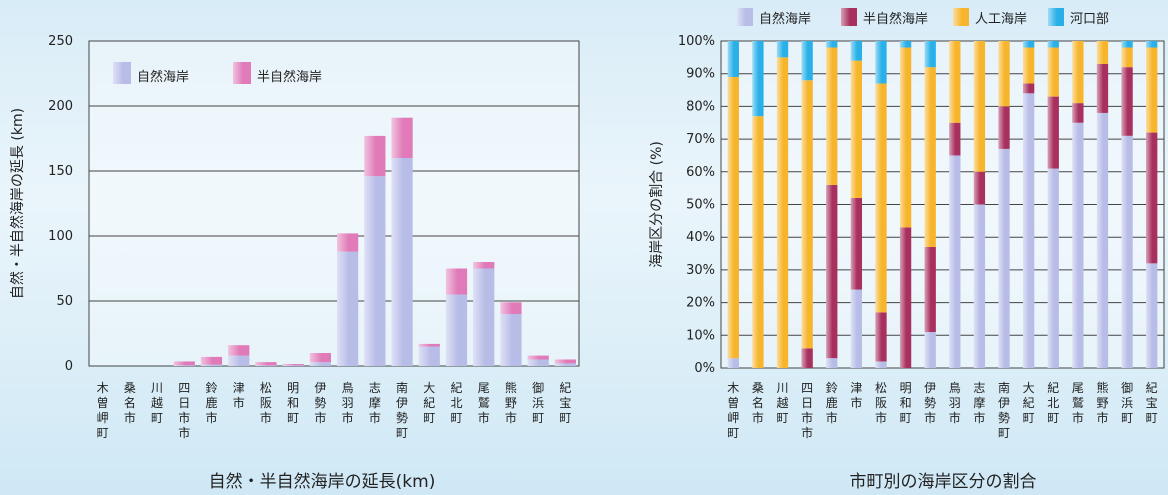  Describe the element at coordinates (704, 368) in the screenshot. I see `y-tick-label: 0%` at that location.